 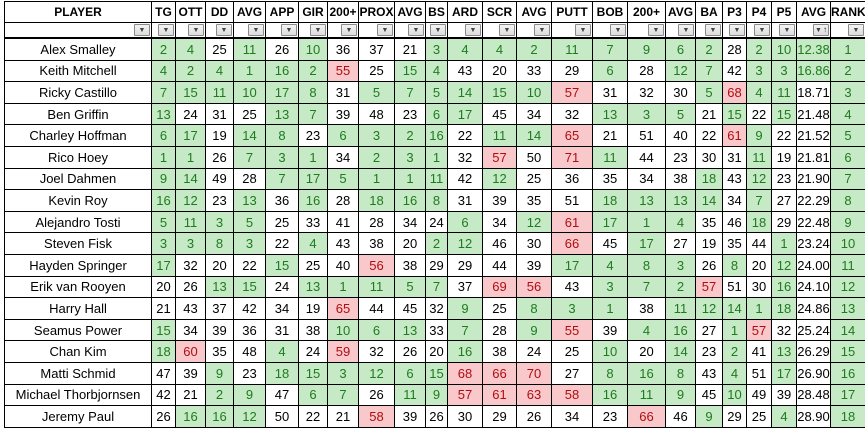 I want to click on stat-cell: 24.86, so click(x=814, y=309).